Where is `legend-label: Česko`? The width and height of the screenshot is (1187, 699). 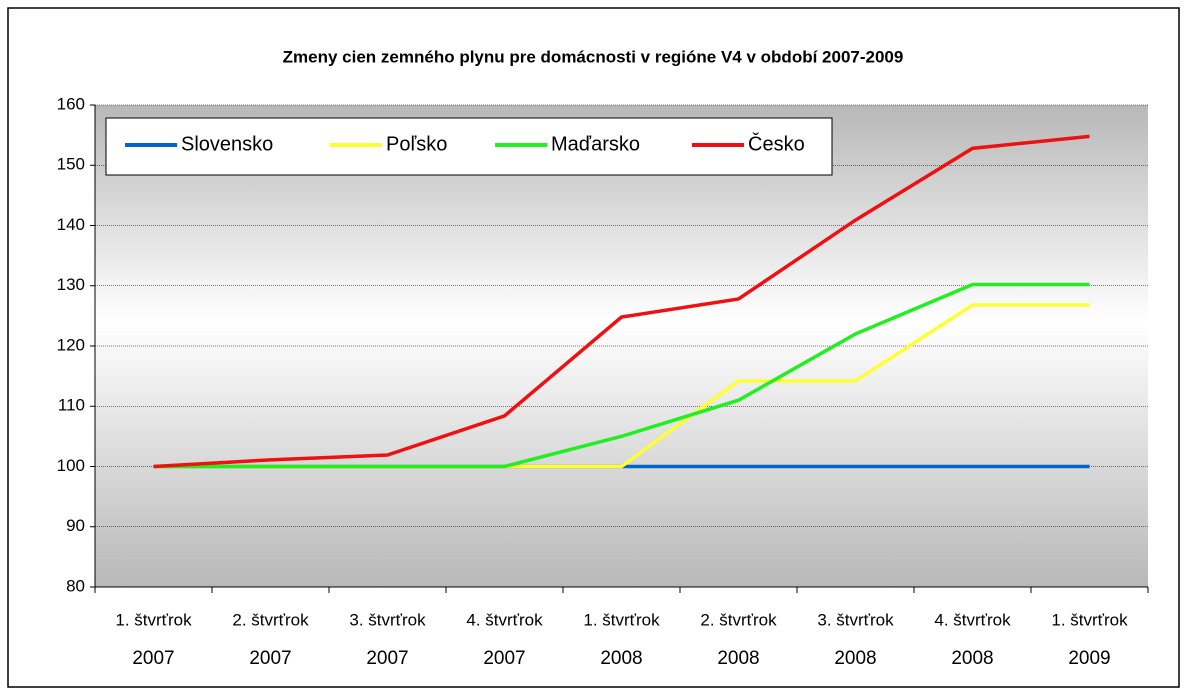
legend-label: Česko is located at coordinates (776, 143).